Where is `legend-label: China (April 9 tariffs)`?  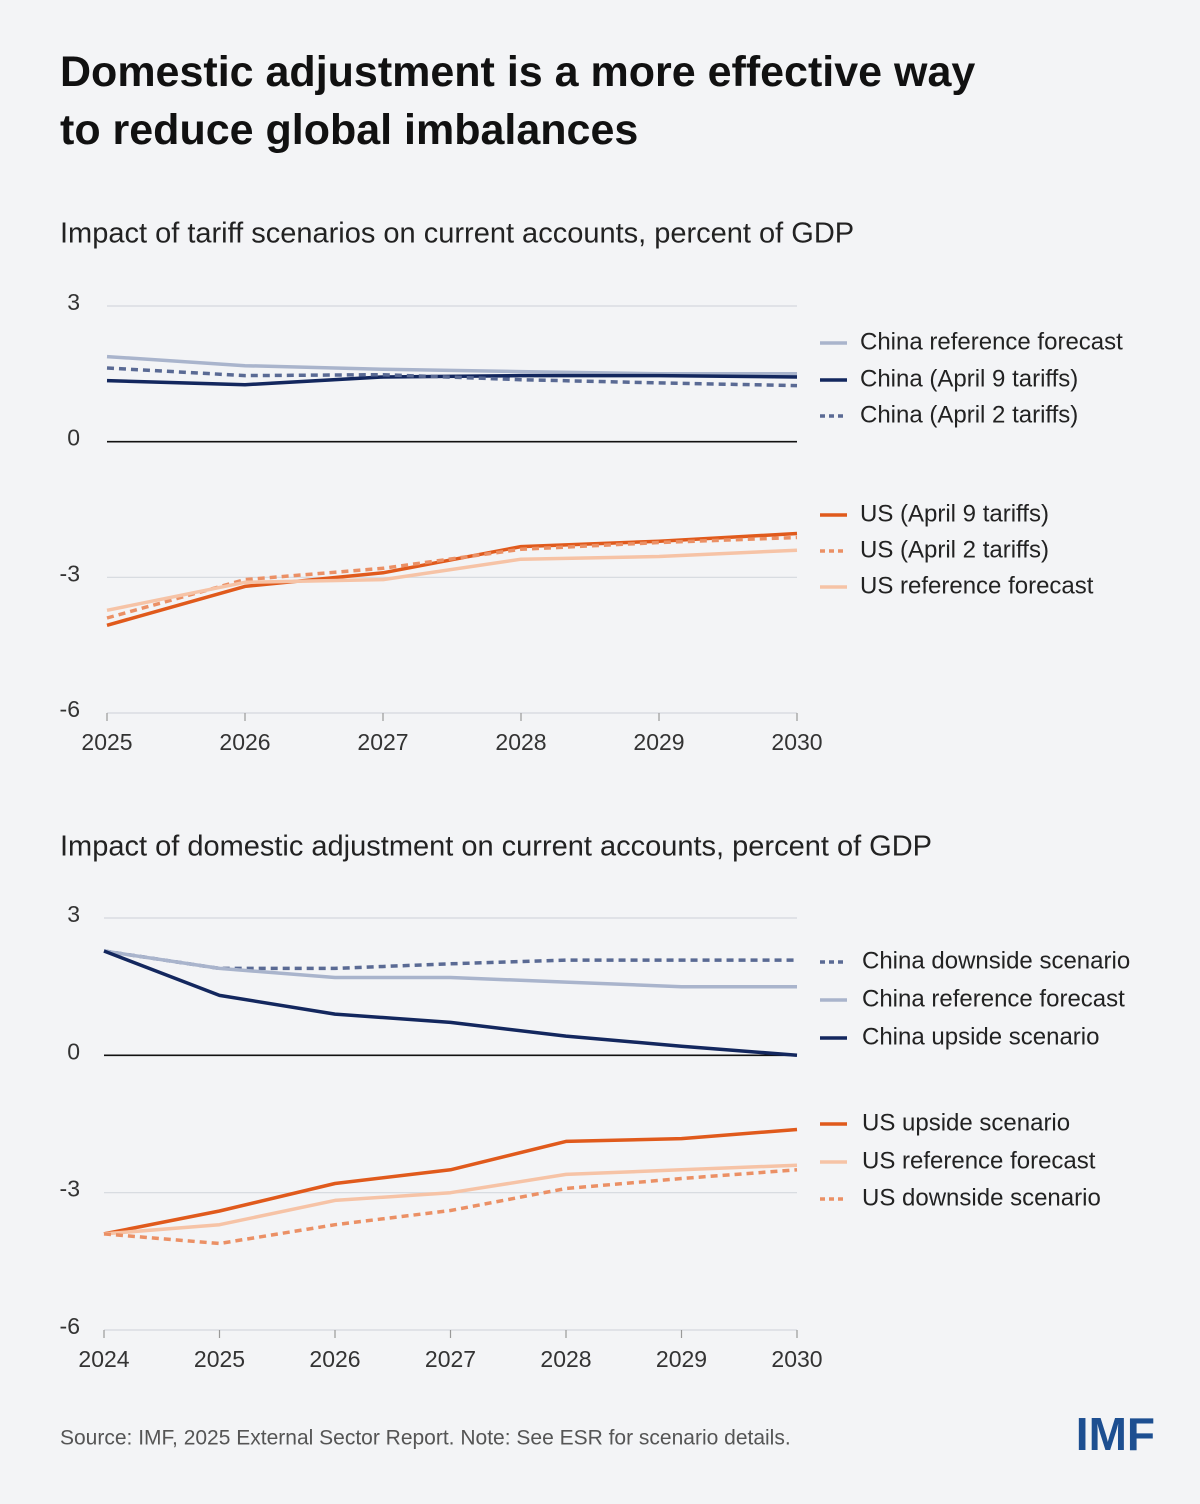 legend-label: China (April 9 tariffs) is located at coordinates (969, 378).